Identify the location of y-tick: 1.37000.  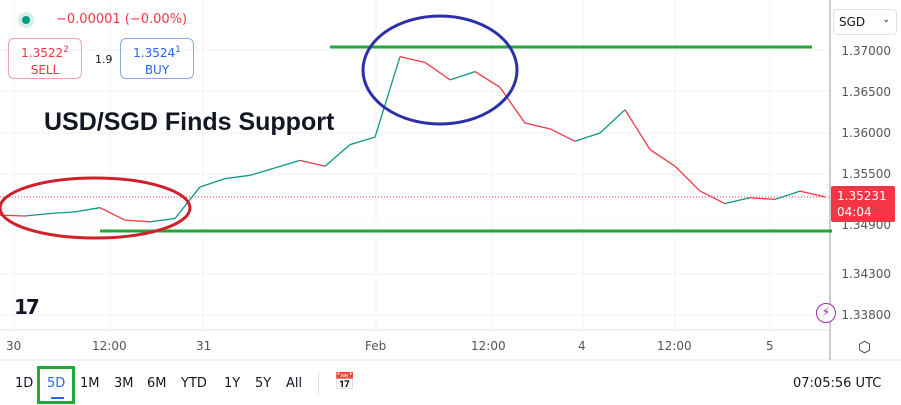
(866, 51).